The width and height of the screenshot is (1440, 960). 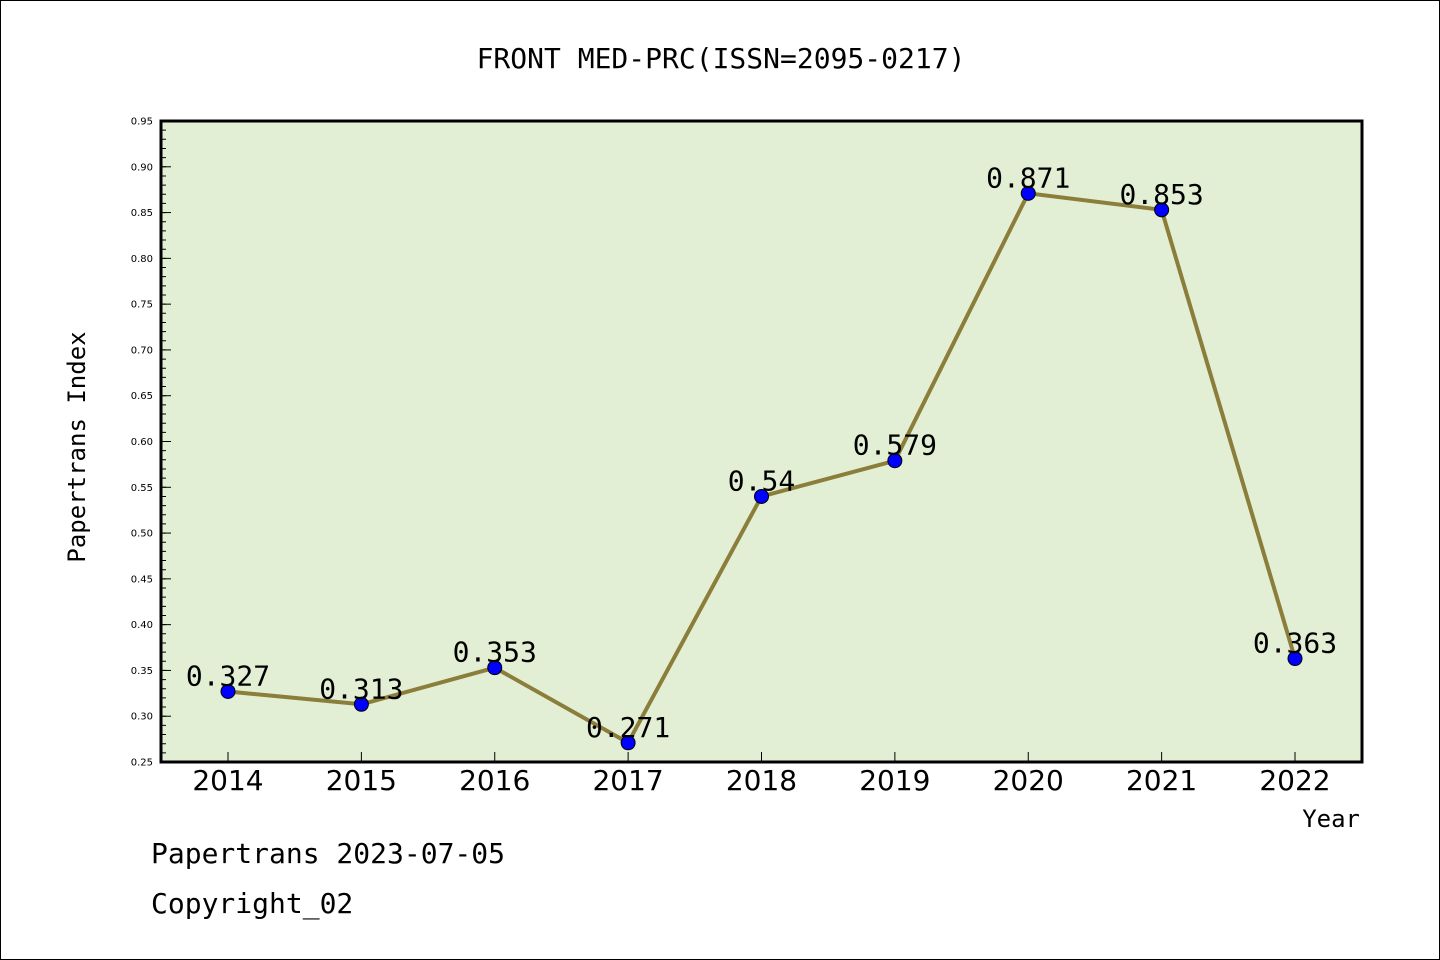 What do you see at coordinates (142, 671) in the screenshot?
I see `y-tick-label: 0.35` at bounding box center [142, 671].